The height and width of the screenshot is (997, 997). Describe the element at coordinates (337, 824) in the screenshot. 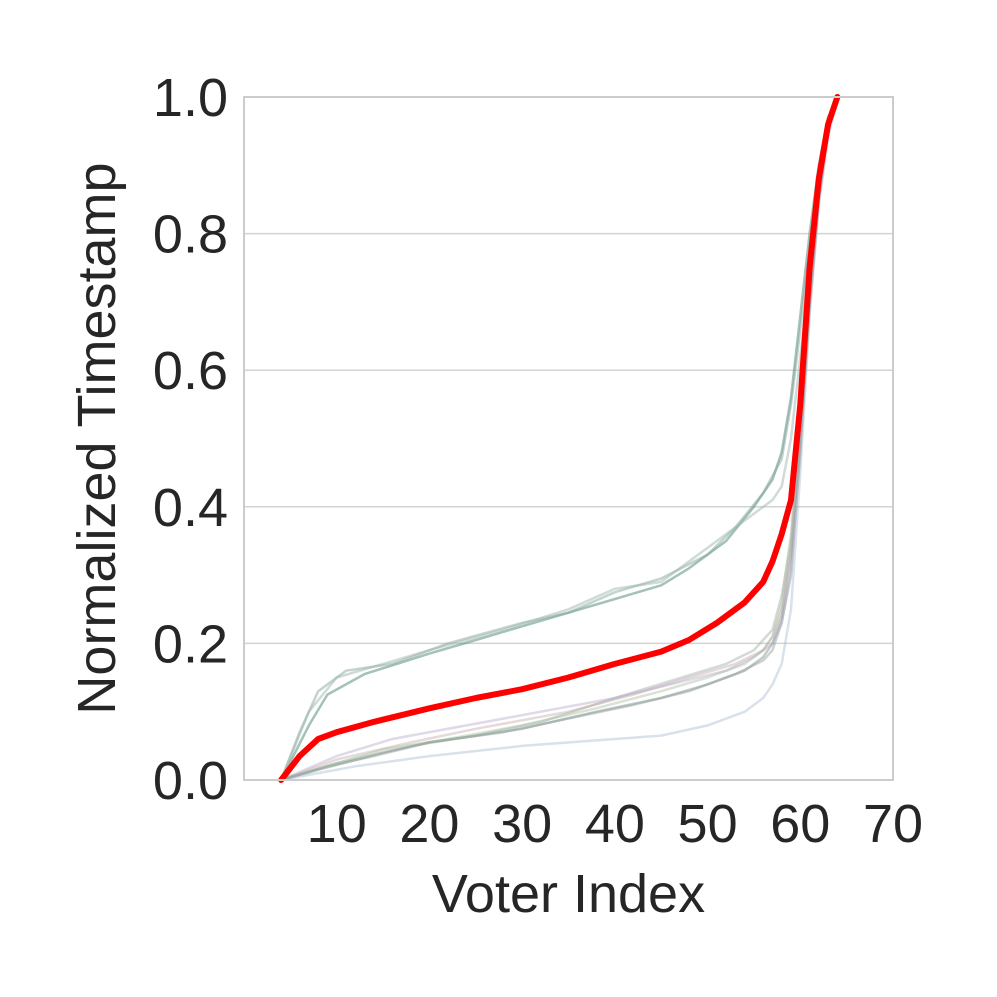

I see `x-tick-label: 10` at that location.